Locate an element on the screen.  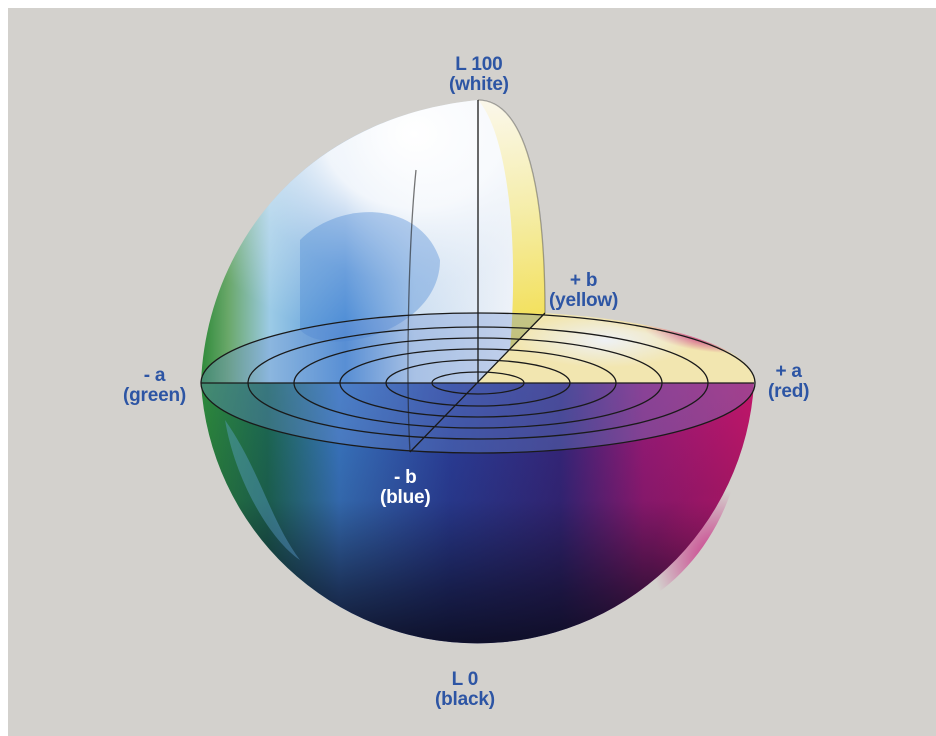
label-plus-b-value: + b is located at coordinates (583, 281).